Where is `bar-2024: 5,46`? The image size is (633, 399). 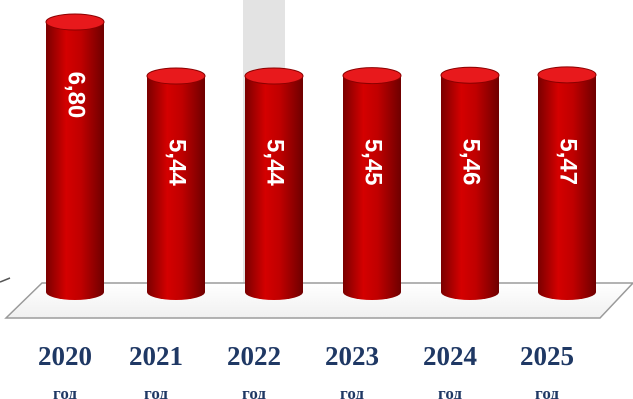 bar-2024: 5,46 is located at coordinates (470, 183).